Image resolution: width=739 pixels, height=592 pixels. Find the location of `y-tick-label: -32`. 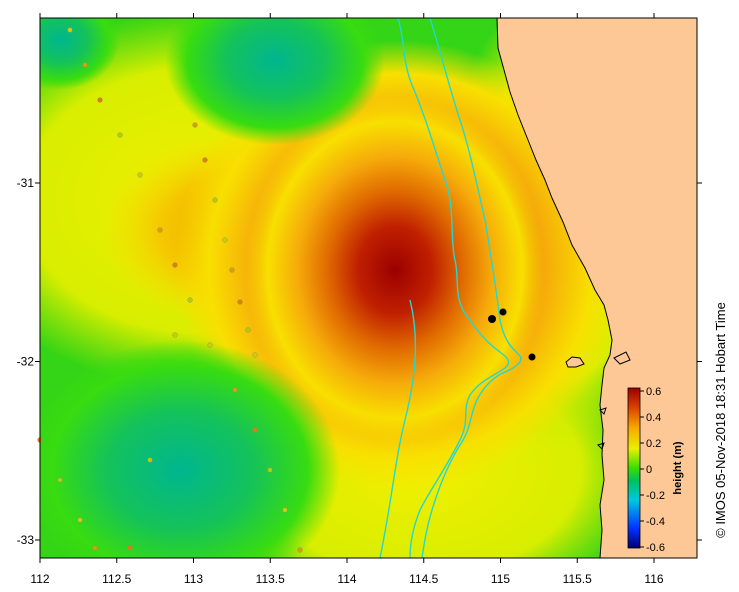

y-tick-label: -32 is located at coordinates (26, 362).